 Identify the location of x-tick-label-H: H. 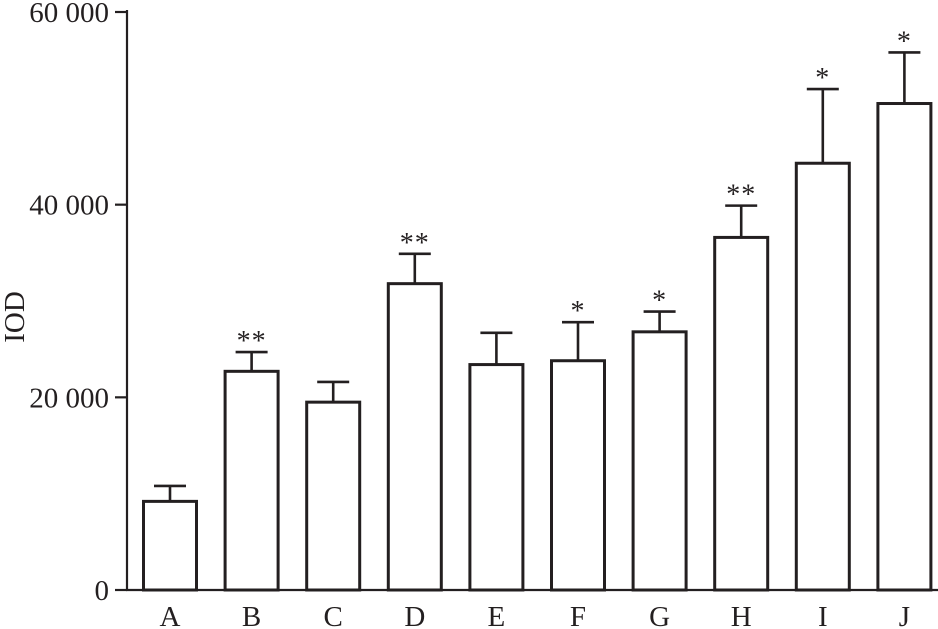
(741, 615).